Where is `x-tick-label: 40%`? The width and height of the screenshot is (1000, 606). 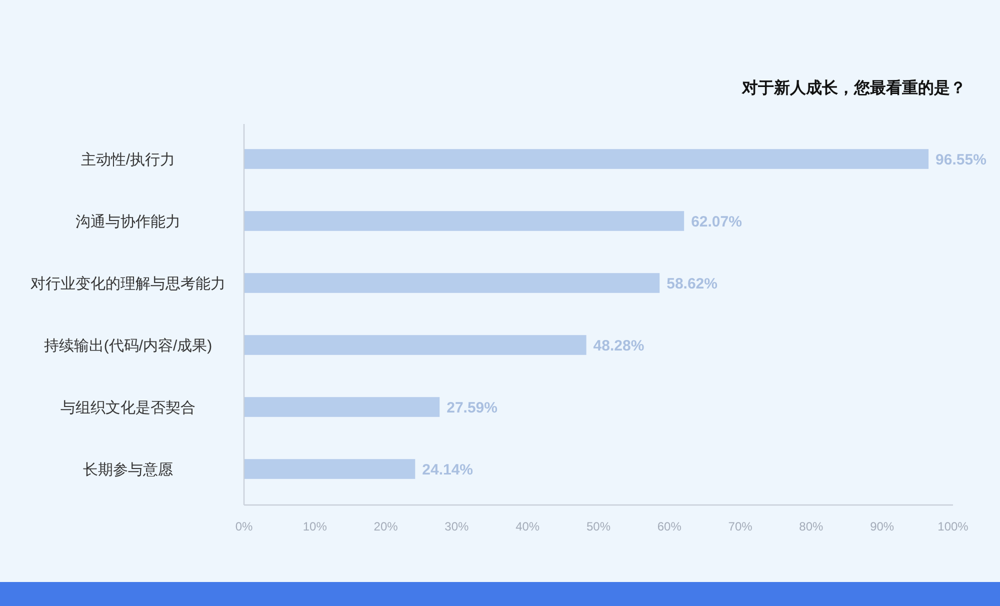
x-tick-label: 40% is located at coordinates (528, 526).